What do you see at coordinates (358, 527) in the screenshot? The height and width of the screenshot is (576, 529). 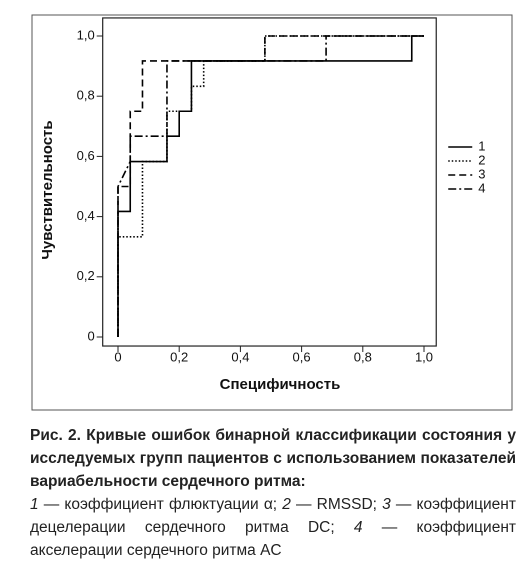 I see `caption-item-num: 4` at bounding box center [358, 527].